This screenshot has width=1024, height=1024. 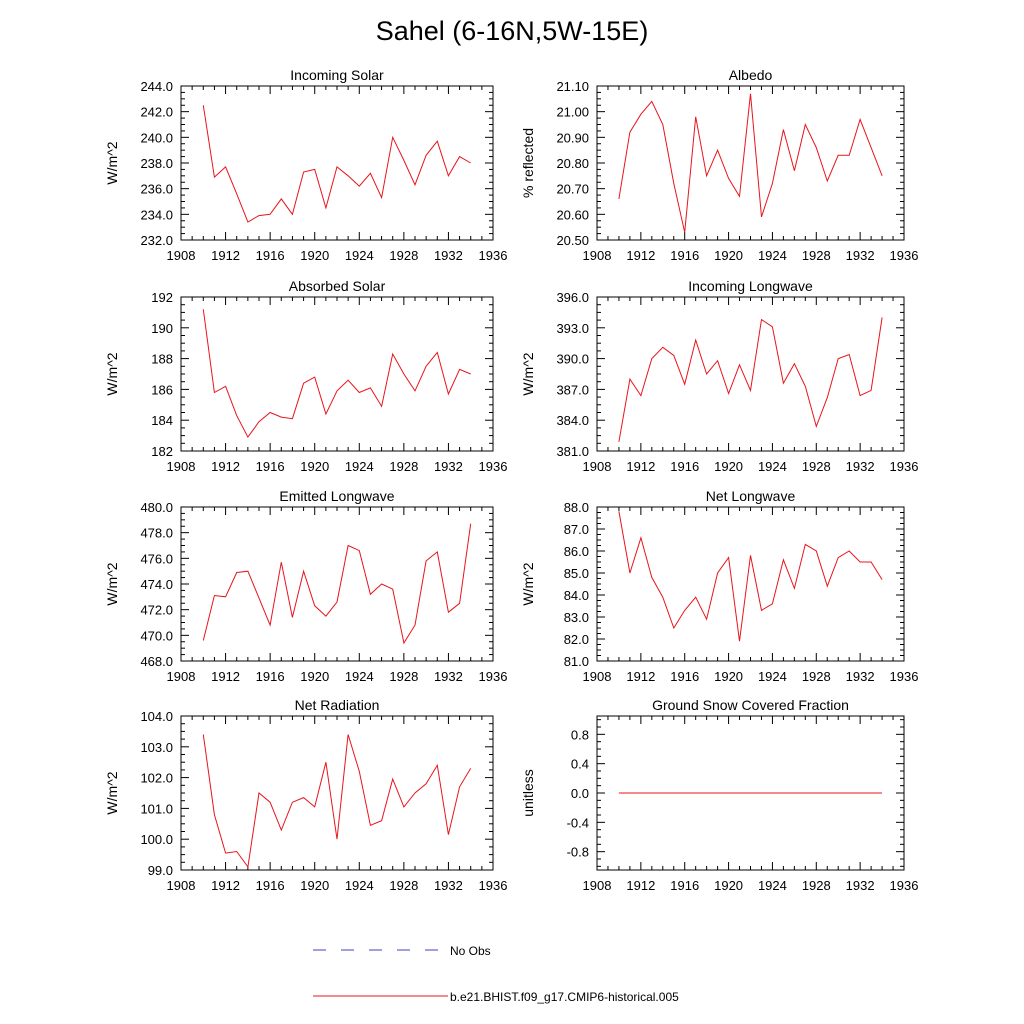 What do you see at coordinates (576, 617) in the screenshot?
I see `y-tick-label: 83.0` at bounding box center [576, 617].